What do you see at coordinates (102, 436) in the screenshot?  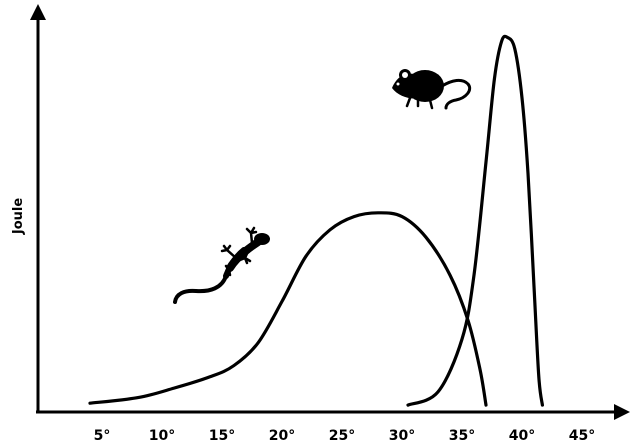 I see `x-tick-label: 5°` at bounding box center [102, 436].